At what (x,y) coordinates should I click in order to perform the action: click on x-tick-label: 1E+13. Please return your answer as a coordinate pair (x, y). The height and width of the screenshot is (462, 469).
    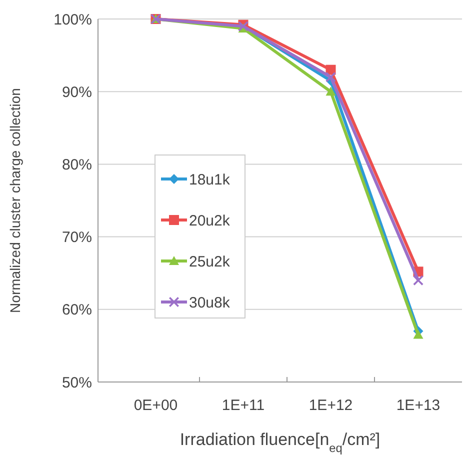
    Looking at the image, I should click on (418, 405).